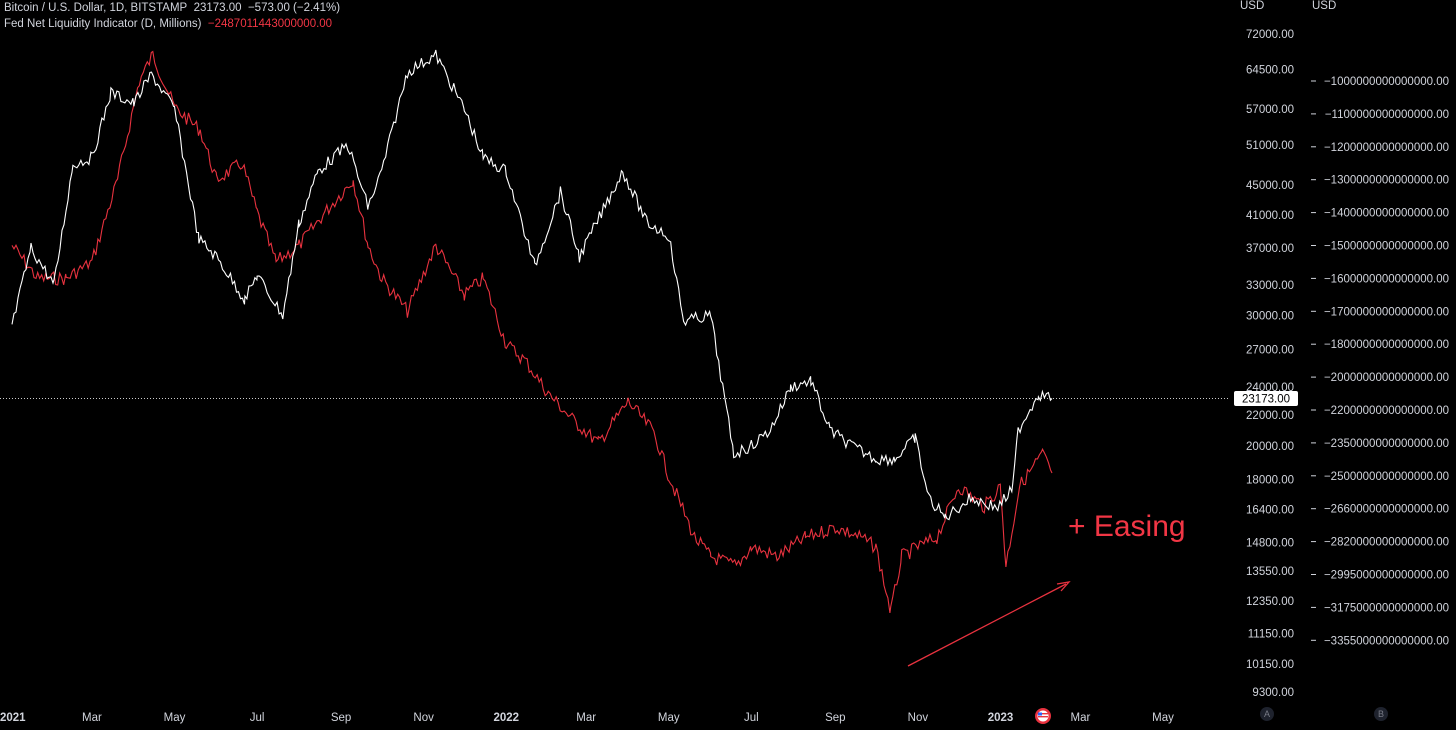 The width and height of the screenshot is (1456, 730). What do you see at coordinates (1386, 608) in the screenshot?
I see `liquidity-tick-label: −3175000000000000.00` at bounding box center [1386, 608].